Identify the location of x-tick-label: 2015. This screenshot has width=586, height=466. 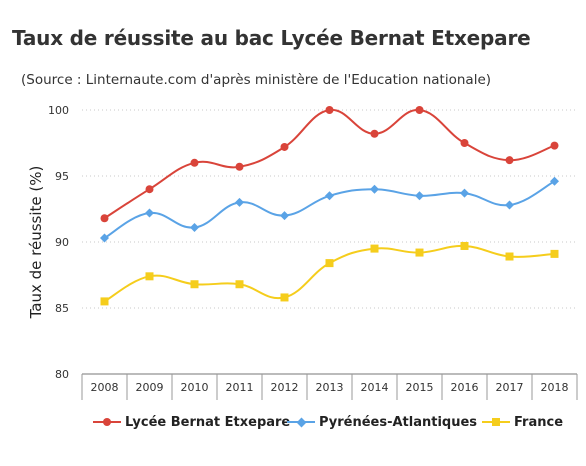
(420, 387).